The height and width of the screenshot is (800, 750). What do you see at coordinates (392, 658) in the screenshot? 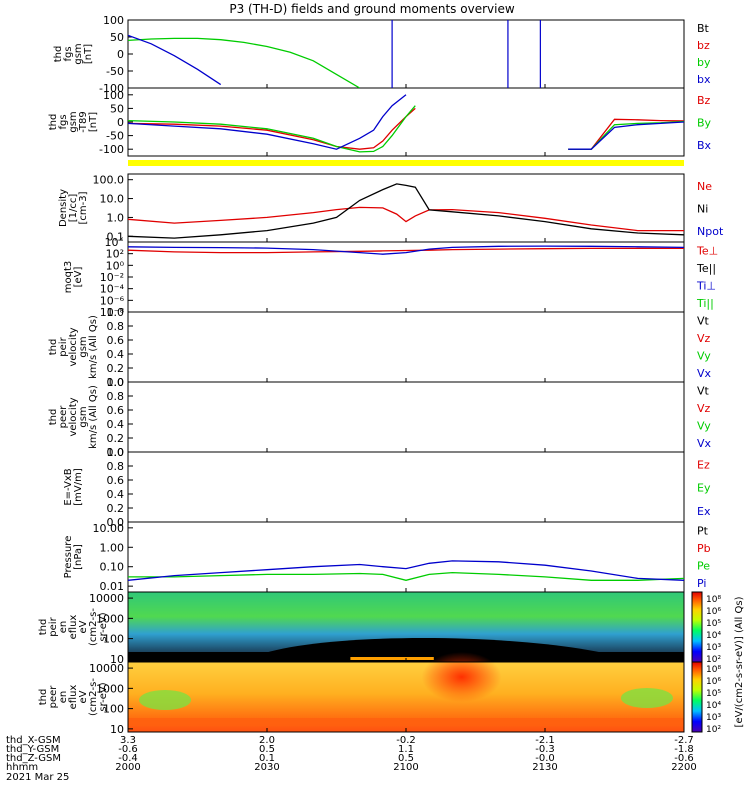
I see `ion-spectrogram-highlight` at bounding box center [392, 658].